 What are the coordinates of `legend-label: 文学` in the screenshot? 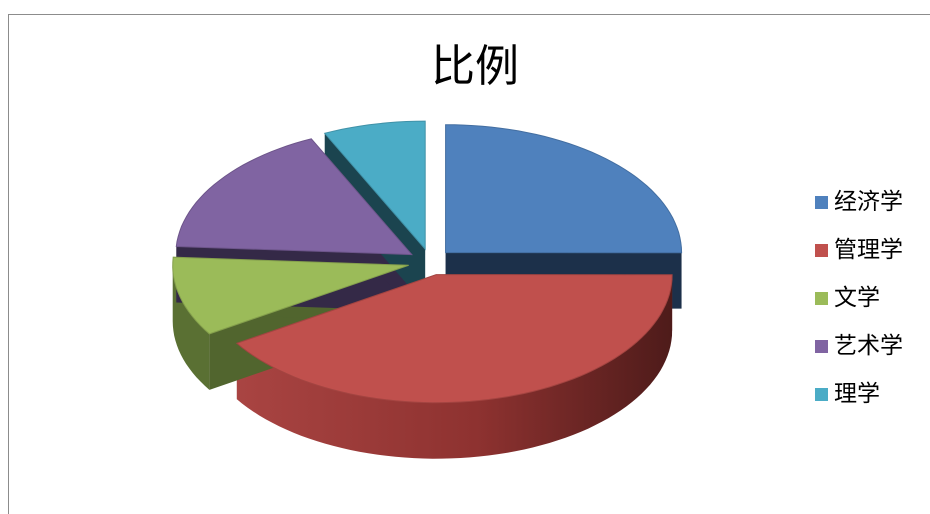 It's located at (857, 298).